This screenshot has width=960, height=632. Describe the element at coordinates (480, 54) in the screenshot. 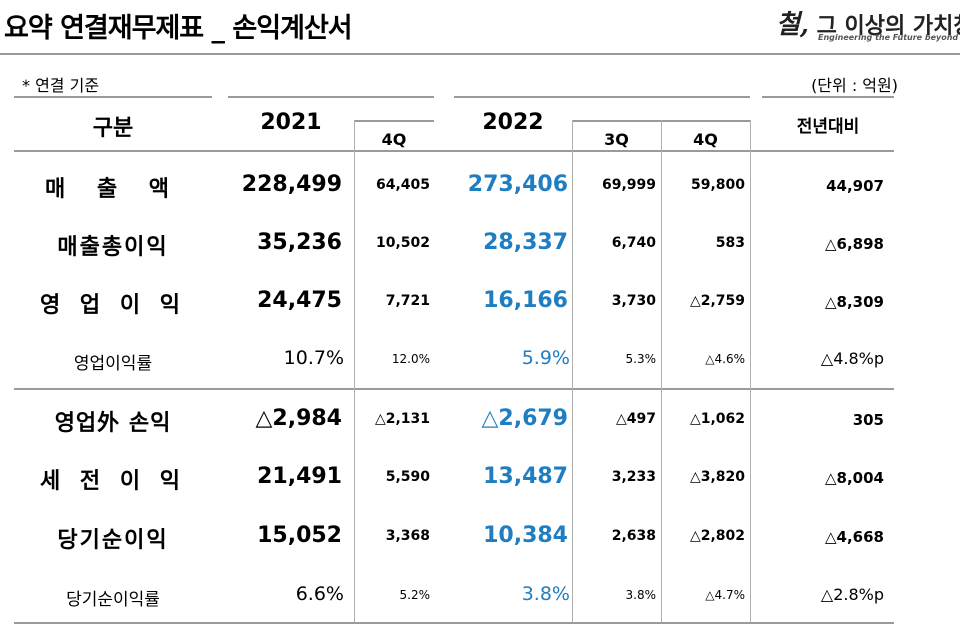

I see `title-divider` at that location.